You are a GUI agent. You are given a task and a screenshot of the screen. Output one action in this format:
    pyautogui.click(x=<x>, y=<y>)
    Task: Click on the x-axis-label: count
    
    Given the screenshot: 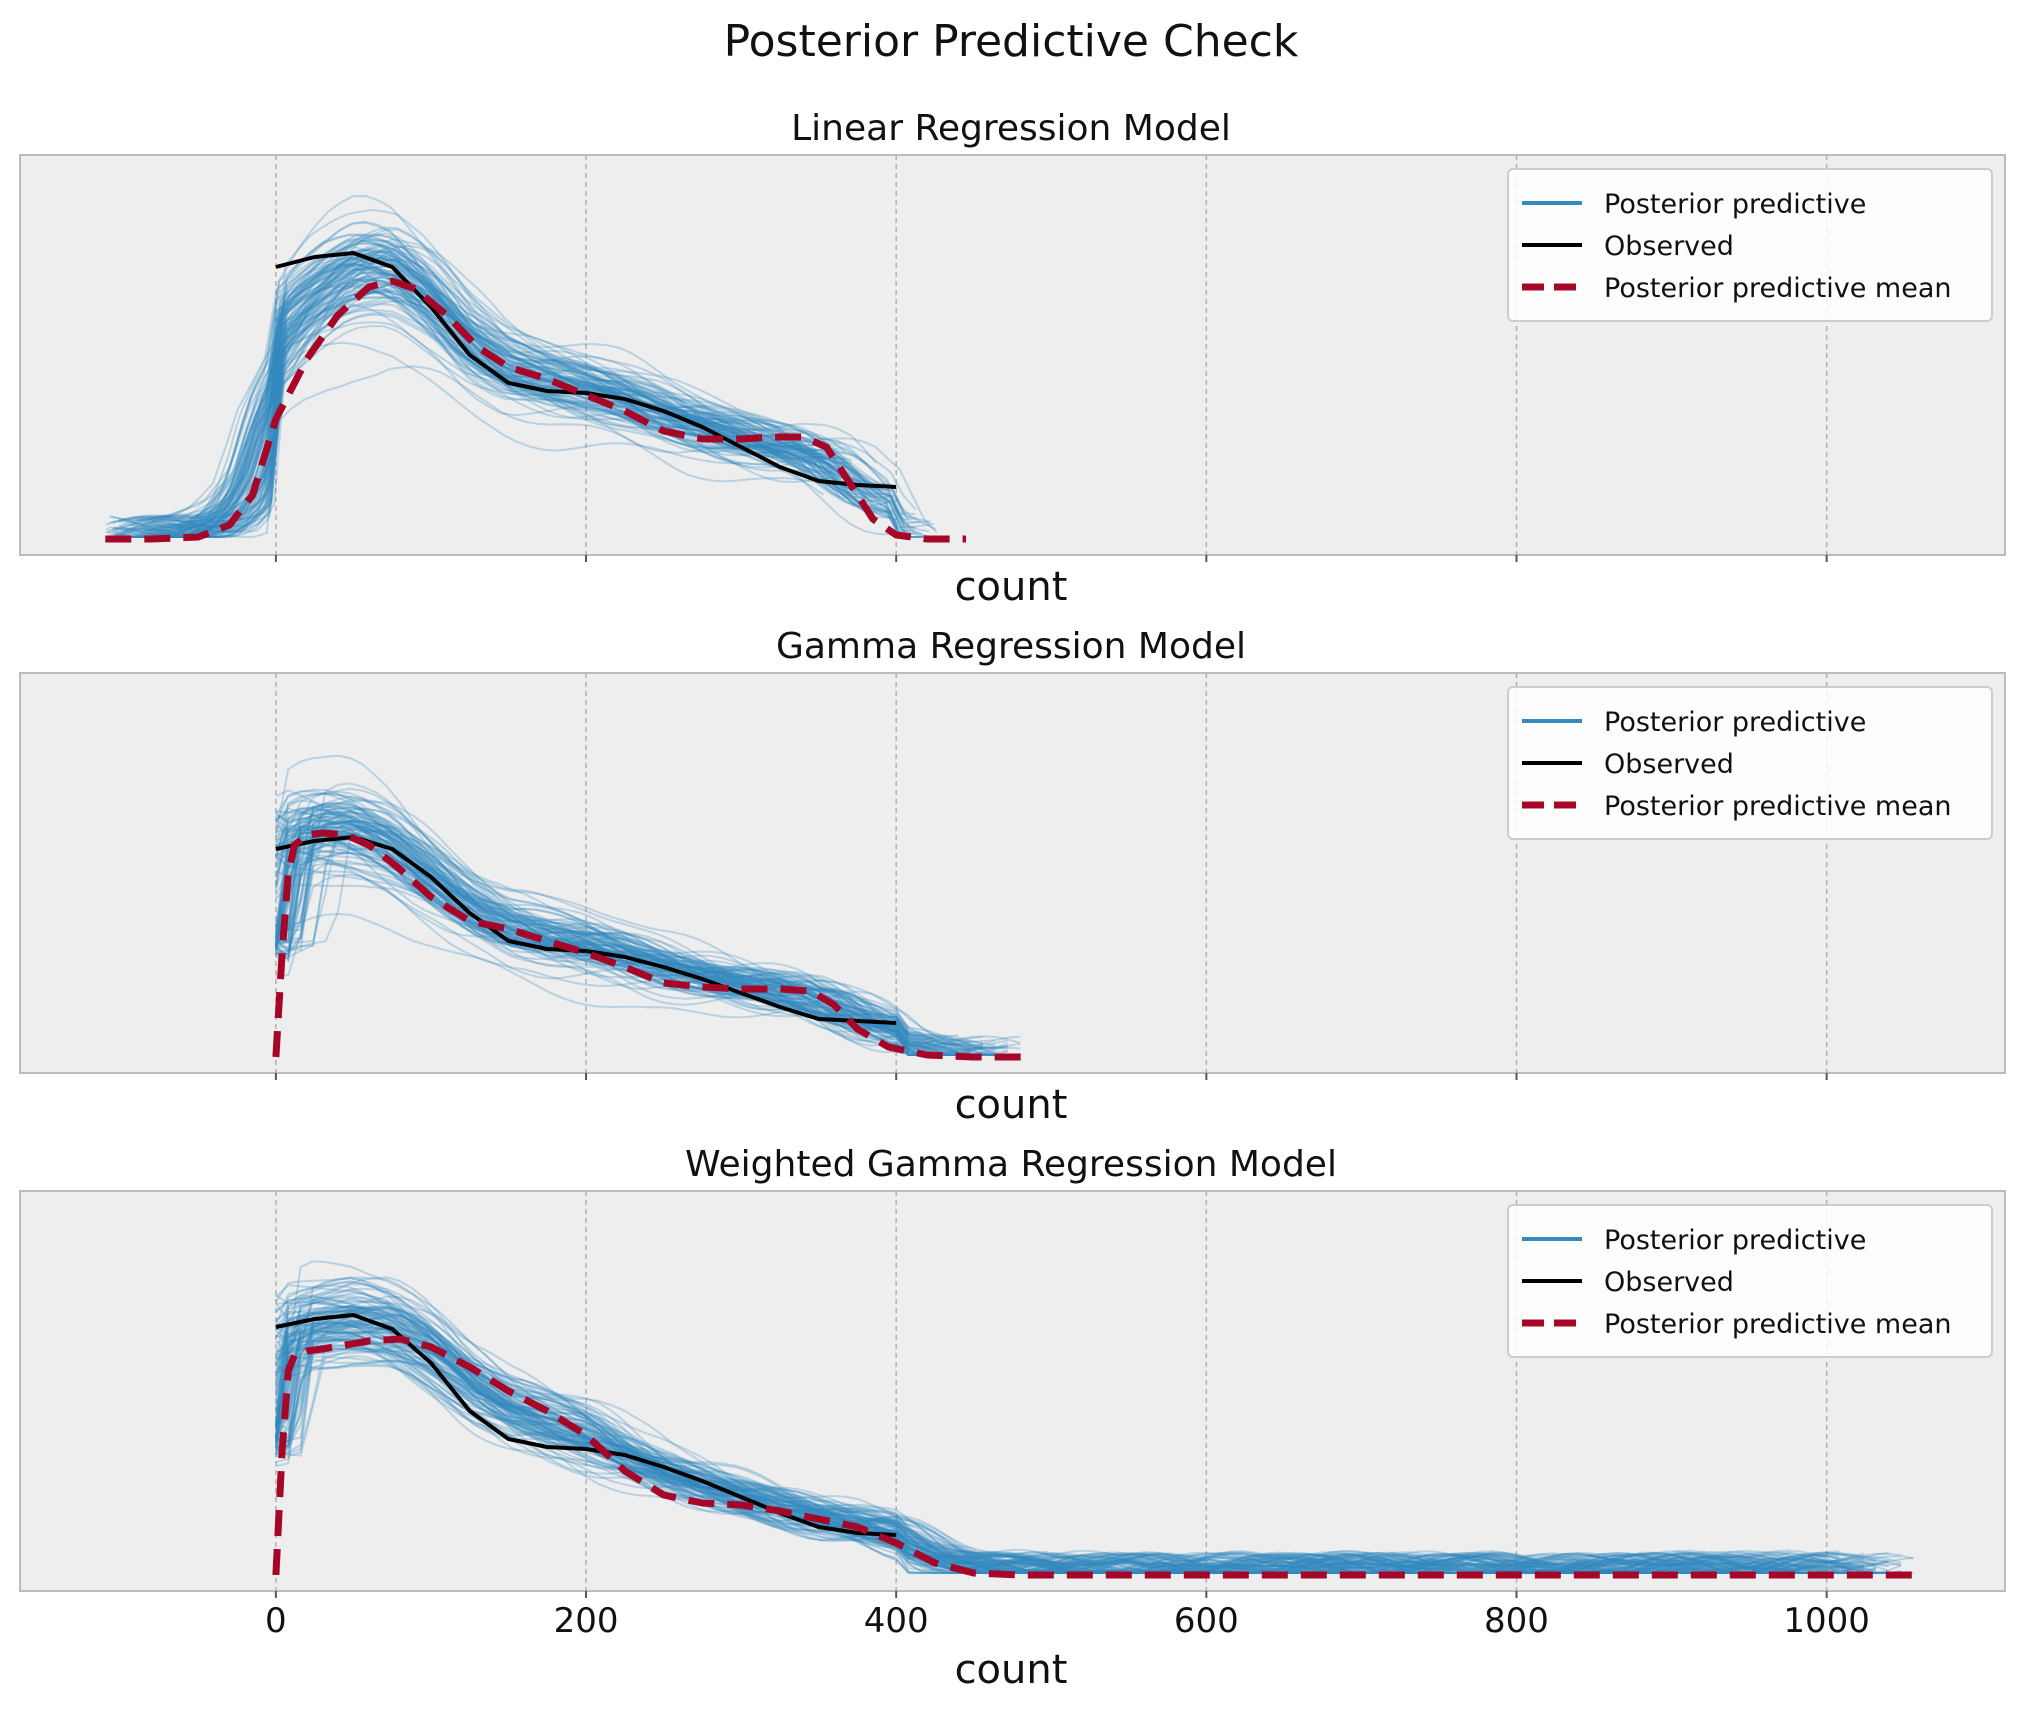 What is the action you would take?
    pyautogui.click(x=1011, y=1105)
    